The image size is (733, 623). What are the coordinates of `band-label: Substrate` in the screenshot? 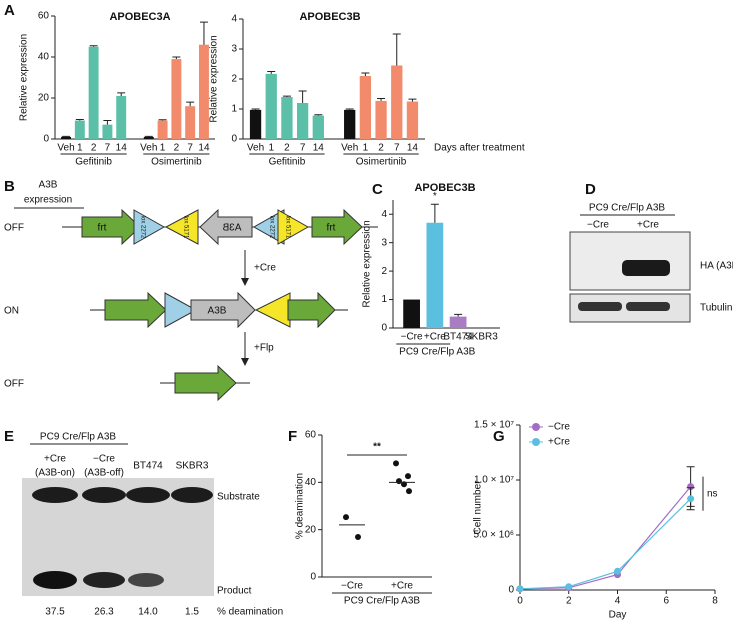 It's located at (238, 497).